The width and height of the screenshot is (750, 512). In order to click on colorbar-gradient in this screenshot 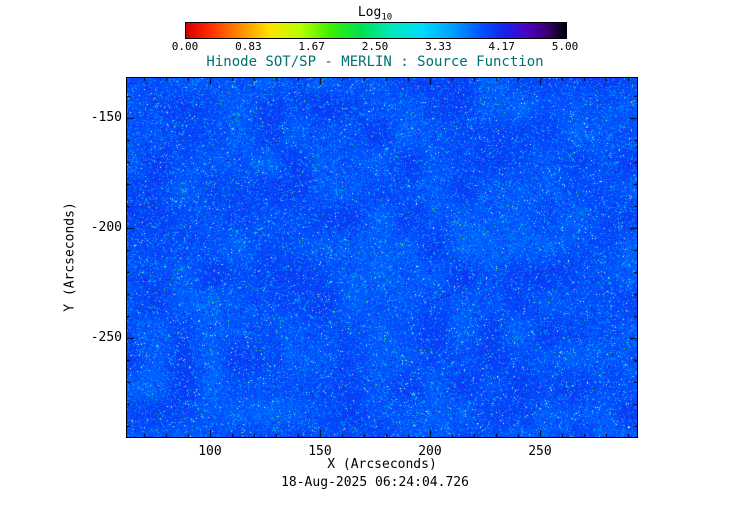, I will do `click(376, 30)`.